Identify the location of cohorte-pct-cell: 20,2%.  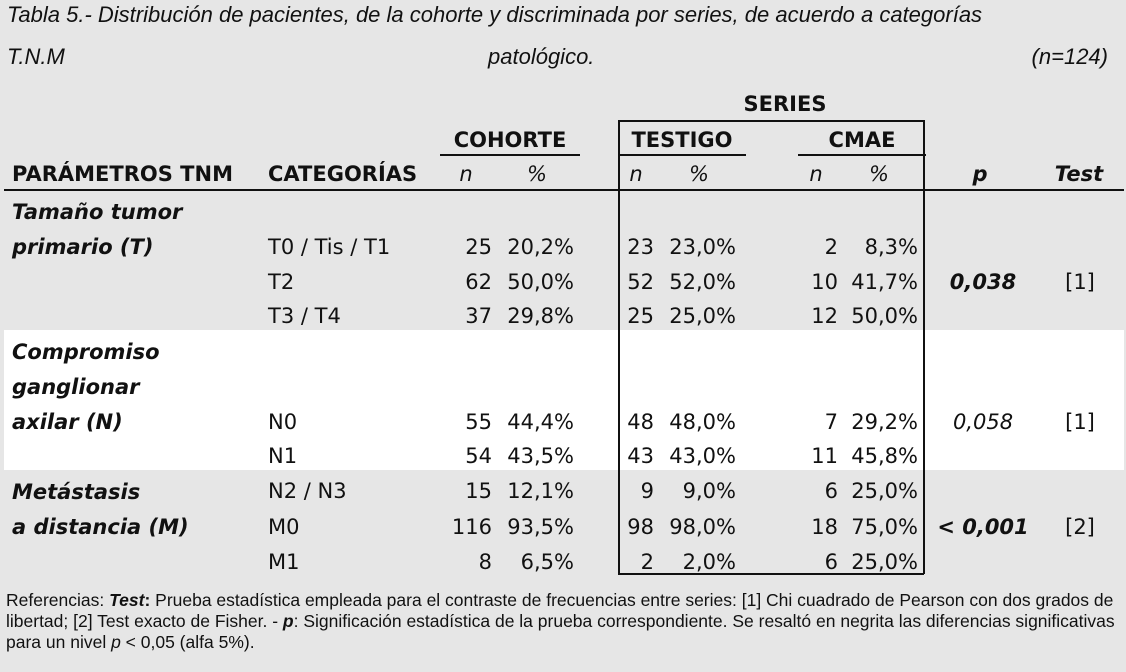
(540, 246).